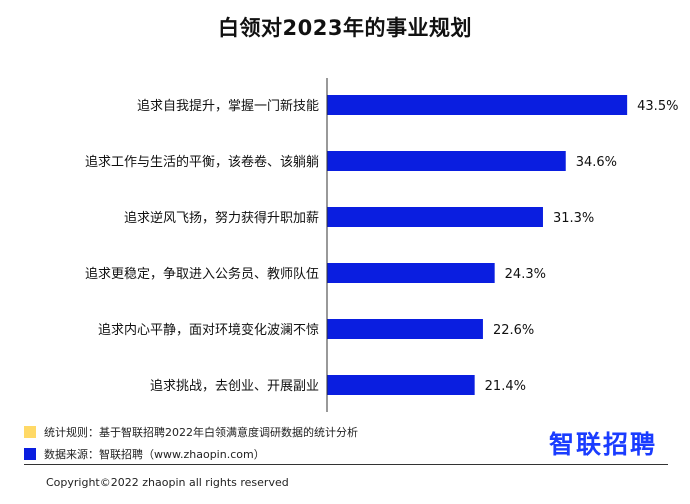 Image resolution: width=690 pixels, height=504 pixels. What do you see at coordinates (202, 274) in the screenshot?
I see `category-label-4: 追求更稳定，争取进入公务员、教师队伍` at bounding box center [202, 274].